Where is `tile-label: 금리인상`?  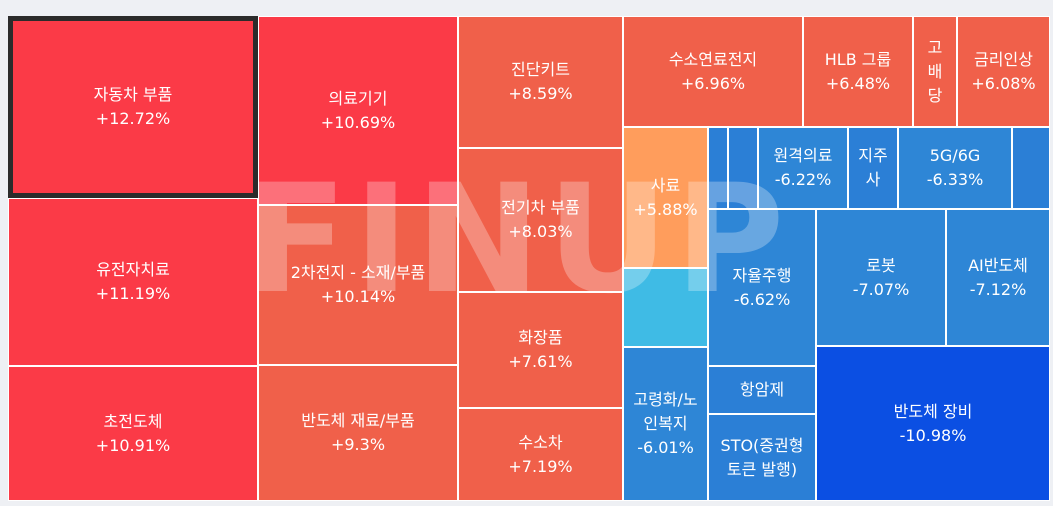 tile-label: 금리인상 is located at coordinates (1003, 59).